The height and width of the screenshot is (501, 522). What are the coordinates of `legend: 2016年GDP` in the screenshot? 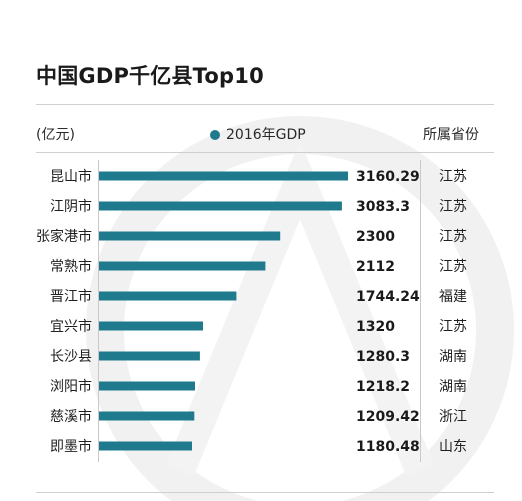 It's located at (258, 134).